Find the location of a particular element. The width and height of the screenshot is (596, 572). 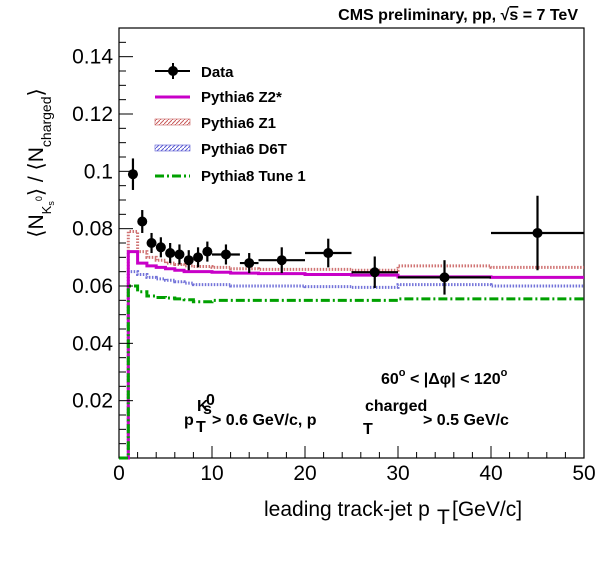

y-tick-label: 0.08 is located at coordinates (92, 229).